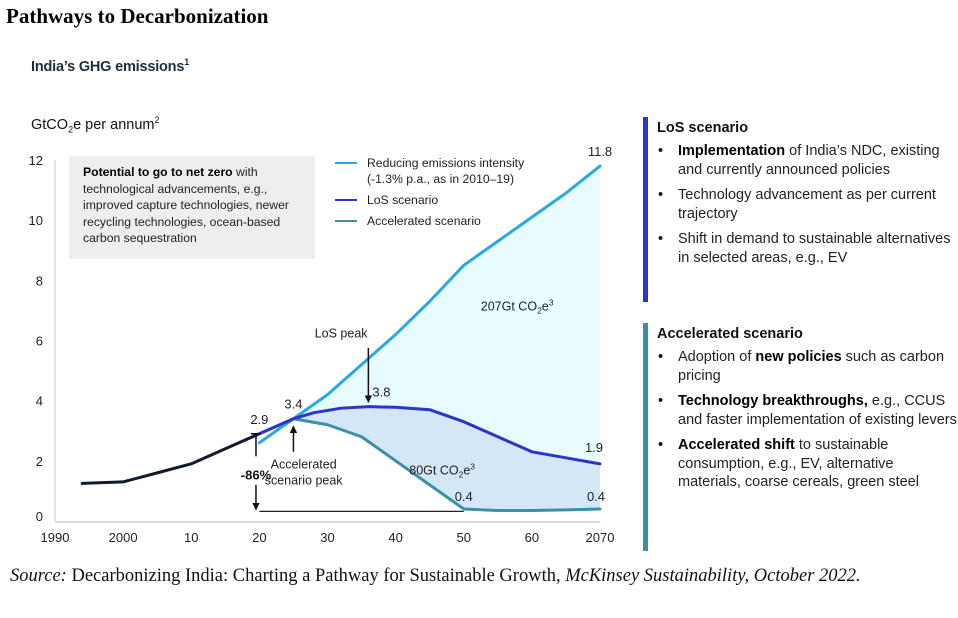 The width and height of the screenshot is (958, 618). I want to click on value-label: 2.9, so click(259, 419).